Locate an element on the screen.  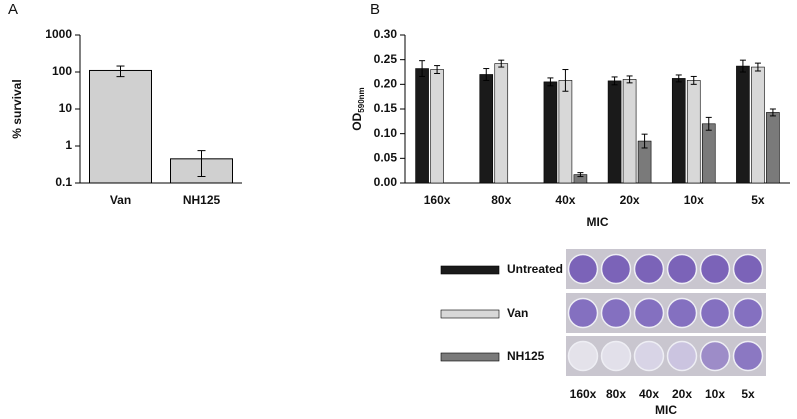
x-tick-label: 20x is located at coordinates (630, 200).